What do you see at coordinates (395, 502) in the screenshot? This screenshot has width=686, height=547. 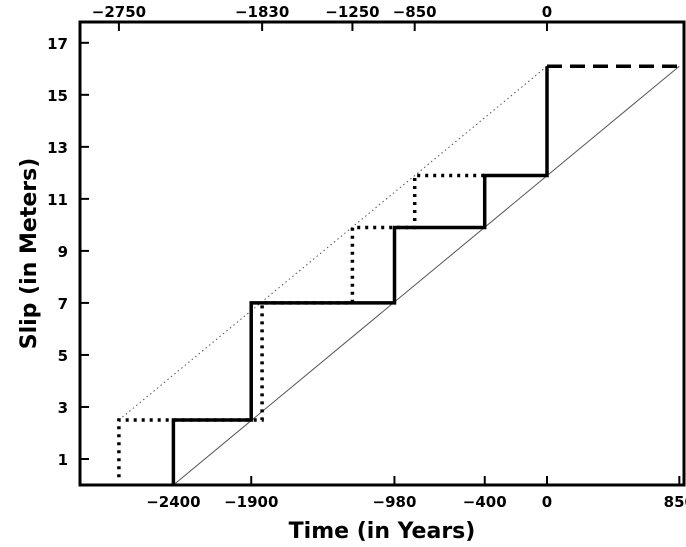 I see `x-bottom-tick-label: −980` at bounding box center [395, 502].